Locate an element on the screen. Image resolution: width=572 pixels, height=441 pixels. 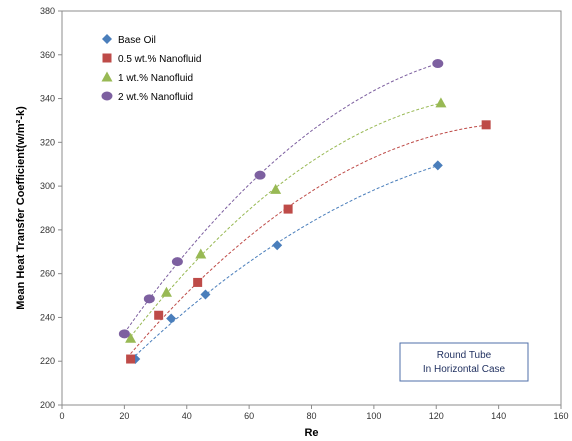
legend-label-series-4: 2 wt.% Nanofluid is located at coordinates (155, 97).